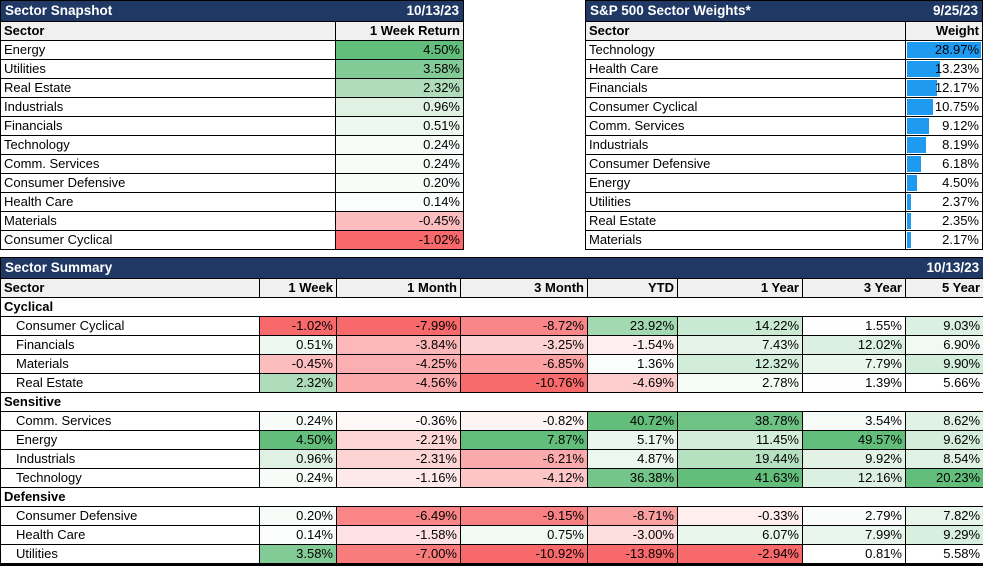  I want to click on return-cell: 41.63%, so click(740, 478).